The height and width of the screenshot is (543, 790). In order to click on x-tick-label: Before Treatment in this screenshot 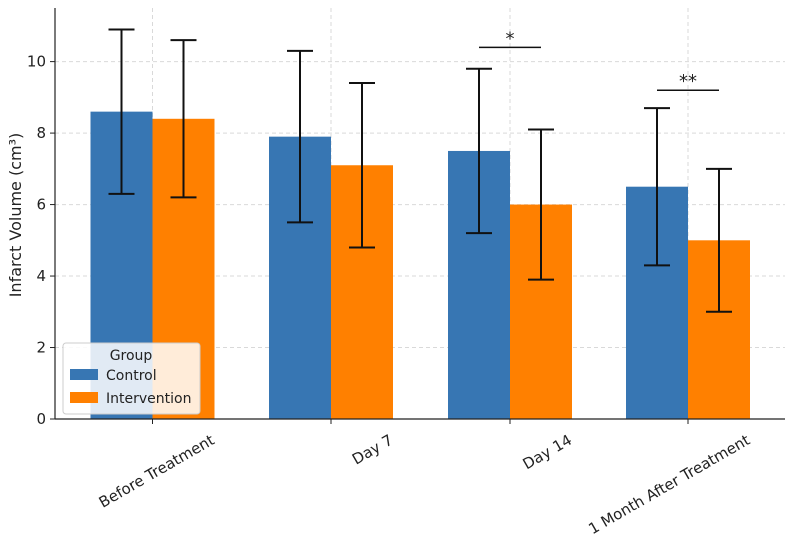, I will do `click(157, 471)`.